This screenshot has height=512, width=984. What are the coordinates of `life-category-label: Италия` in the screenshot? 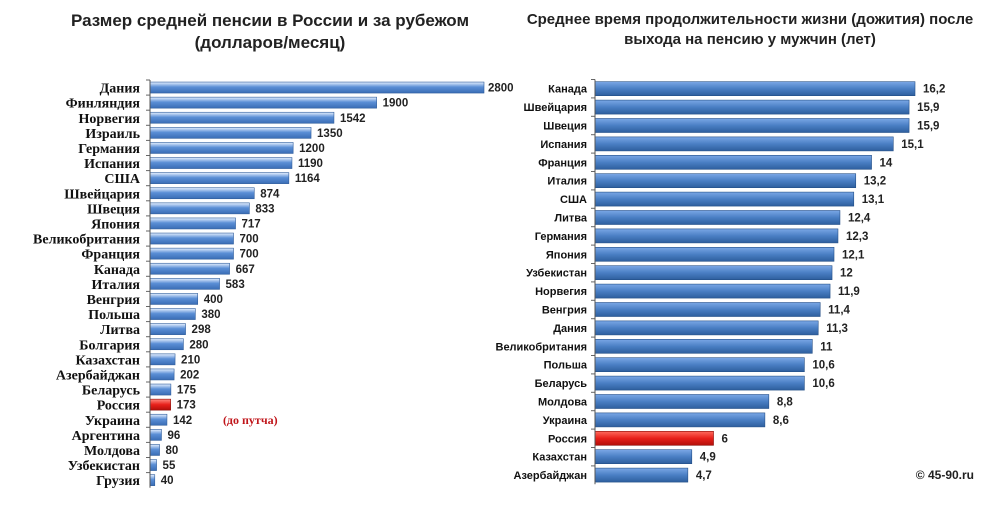 It's located at (567, 182).